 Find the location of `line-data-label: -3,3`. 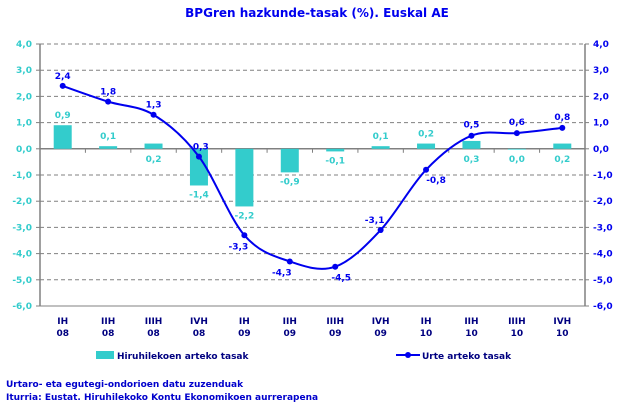

line-data-label: -3,3 is located at coordinates (239, 247).